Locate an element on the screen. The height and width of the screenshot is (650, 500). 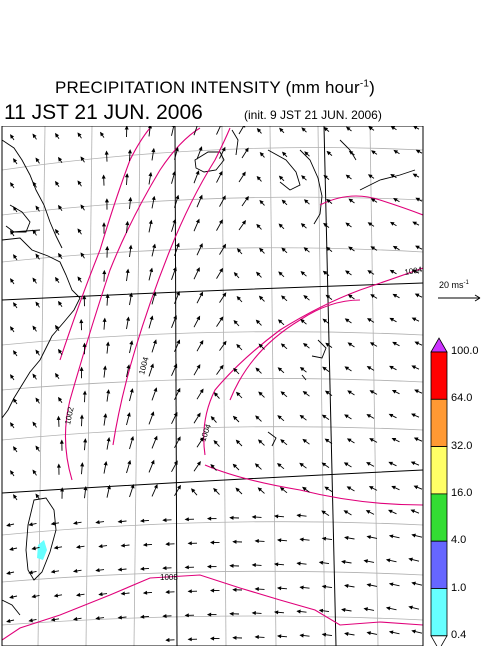
colorbar-level-label: 4.0 is located at coordinates (459, 540).